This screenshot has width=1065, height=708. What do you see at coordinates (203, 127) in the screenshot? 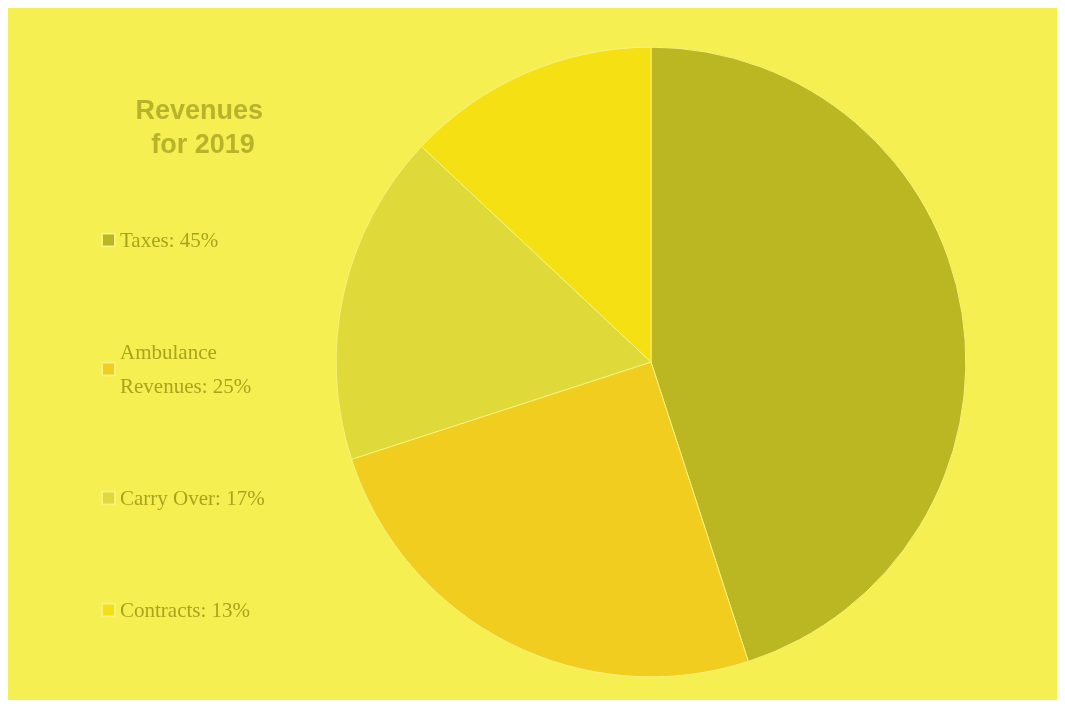
I see `text: Revenues for 2019` at bounding box center [203, 127].